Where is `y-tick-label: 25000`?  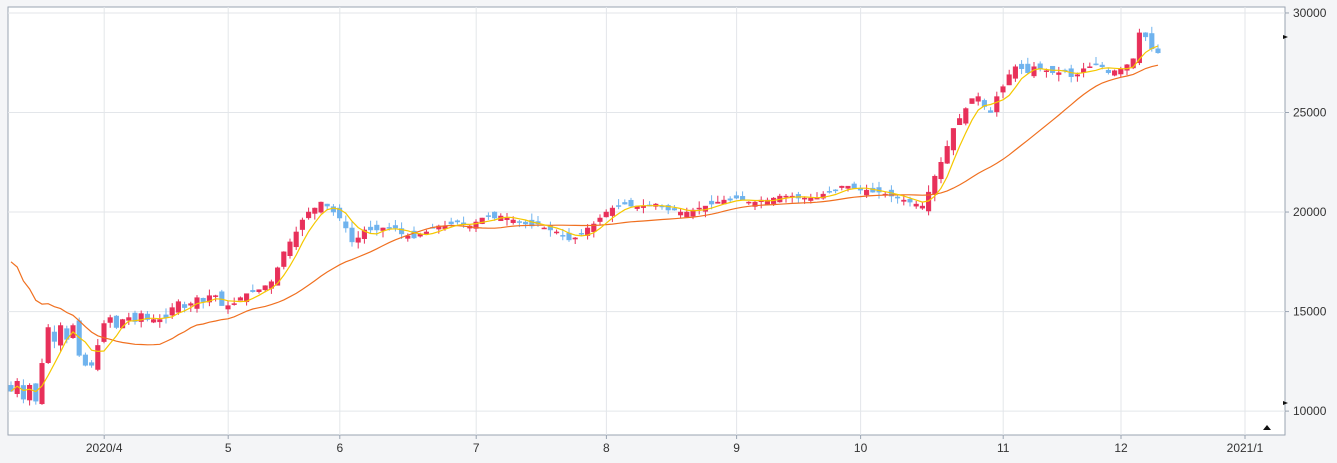
y-tick-label: 25000 is located at coordinates (1310, 113).